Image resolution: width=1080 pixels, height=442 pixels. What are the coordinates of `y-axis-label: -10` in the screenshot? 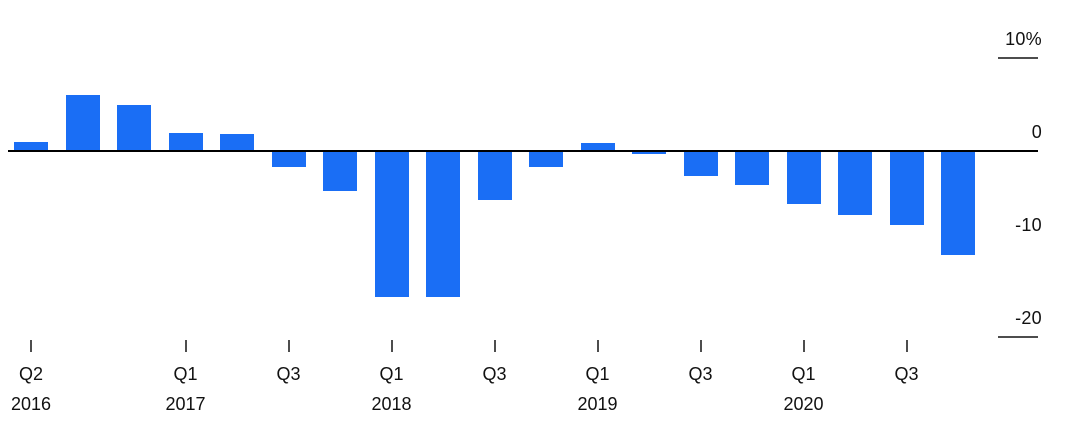 It's located at (1028, 225).